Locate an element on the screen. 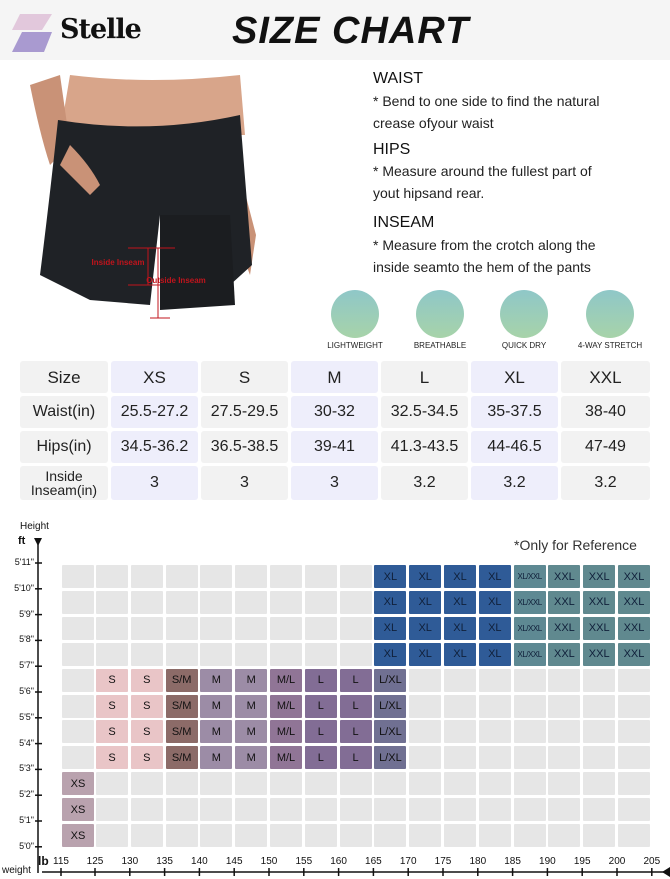 The width and height of the screenshot is (670, 879). height-tick-label: 5'1" is located at coordinates (26, 820).